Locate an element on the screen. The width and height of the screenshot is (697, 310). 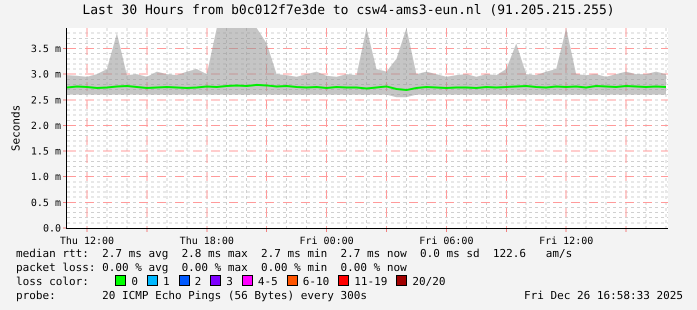
y-tick-label: 1.5 m is located at coordinates (45, 152).